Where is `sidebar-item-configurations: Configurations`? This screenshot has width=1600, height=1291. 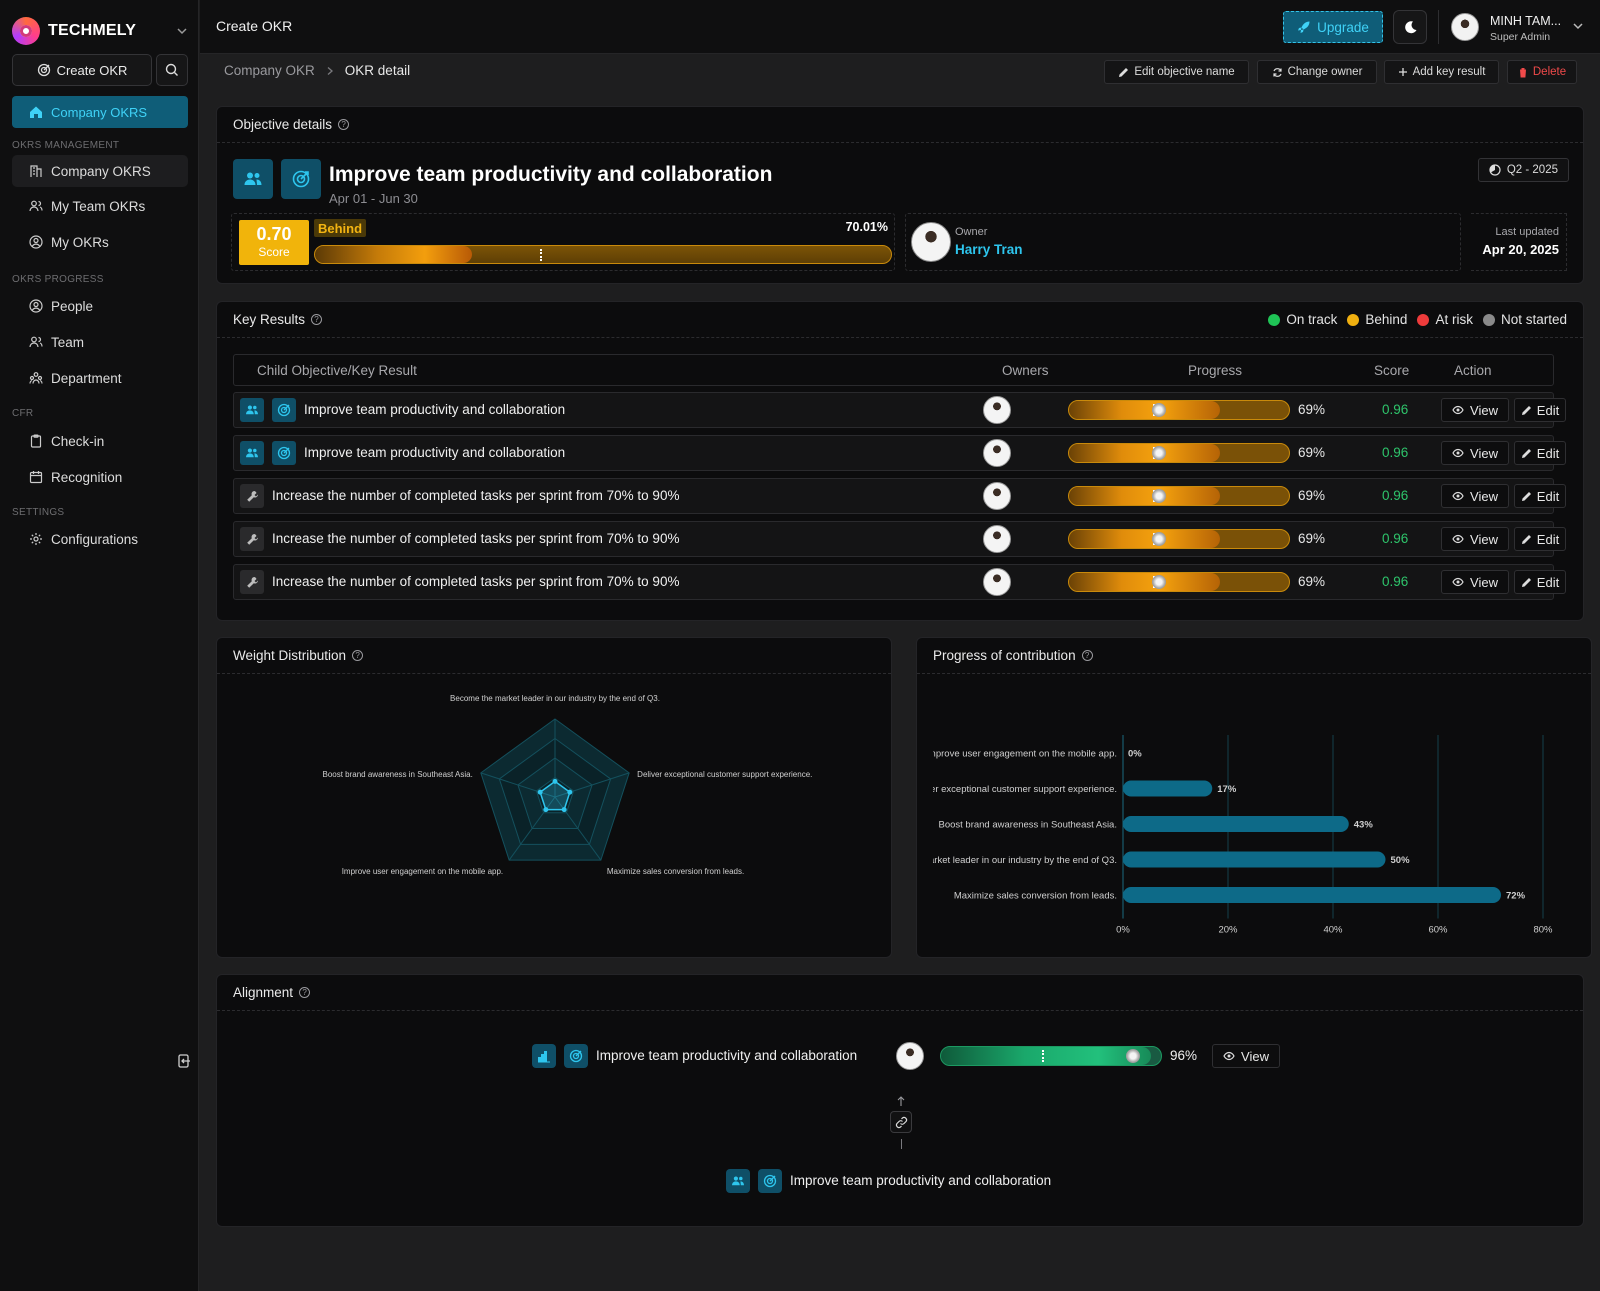 sidebar-item-configurations: Configurations is located at coordinates (100, 539).